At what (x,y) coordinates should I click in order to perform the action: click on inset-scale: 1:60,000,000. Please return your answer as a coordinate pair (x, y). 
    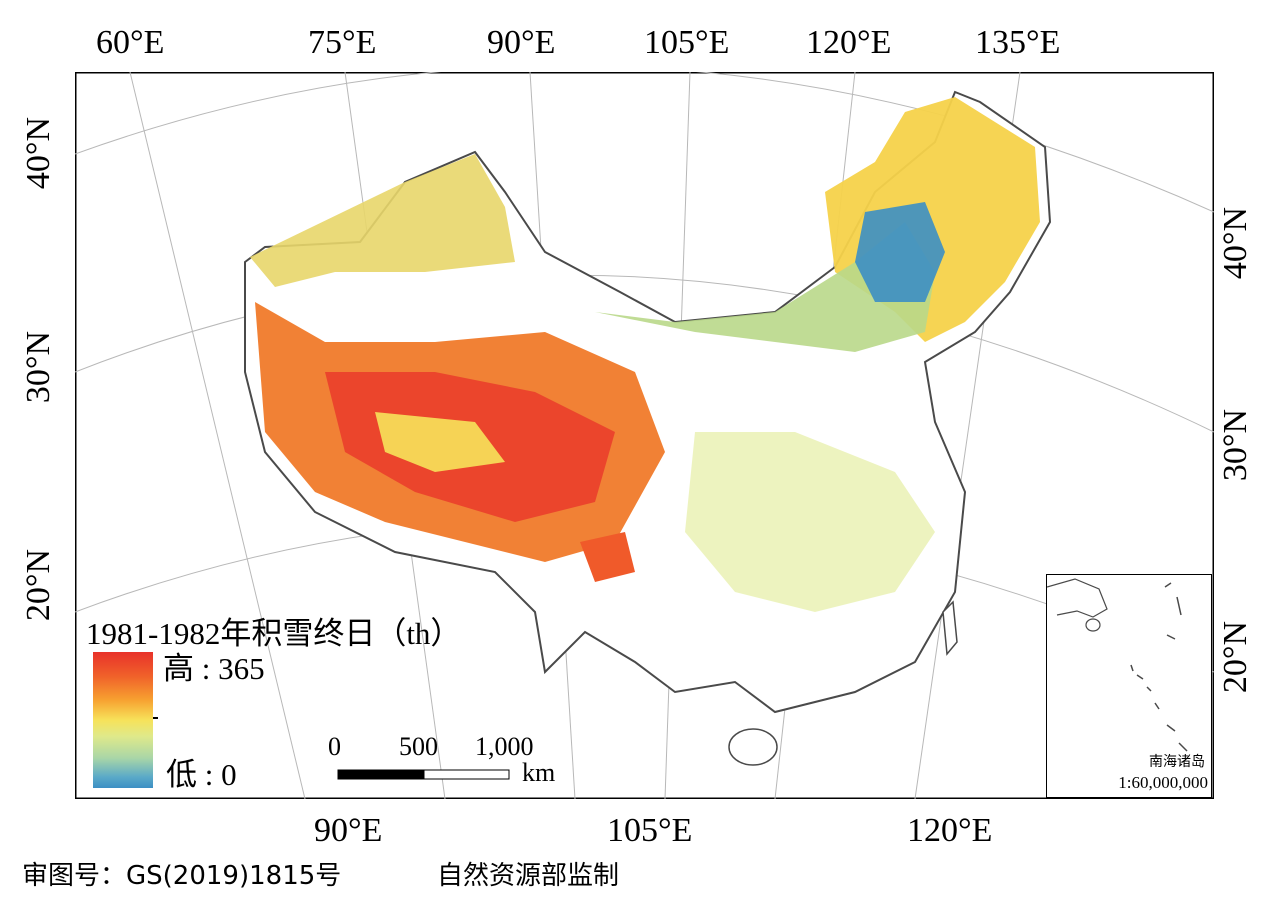
    Looking at the image, I should click on (1163, 782).